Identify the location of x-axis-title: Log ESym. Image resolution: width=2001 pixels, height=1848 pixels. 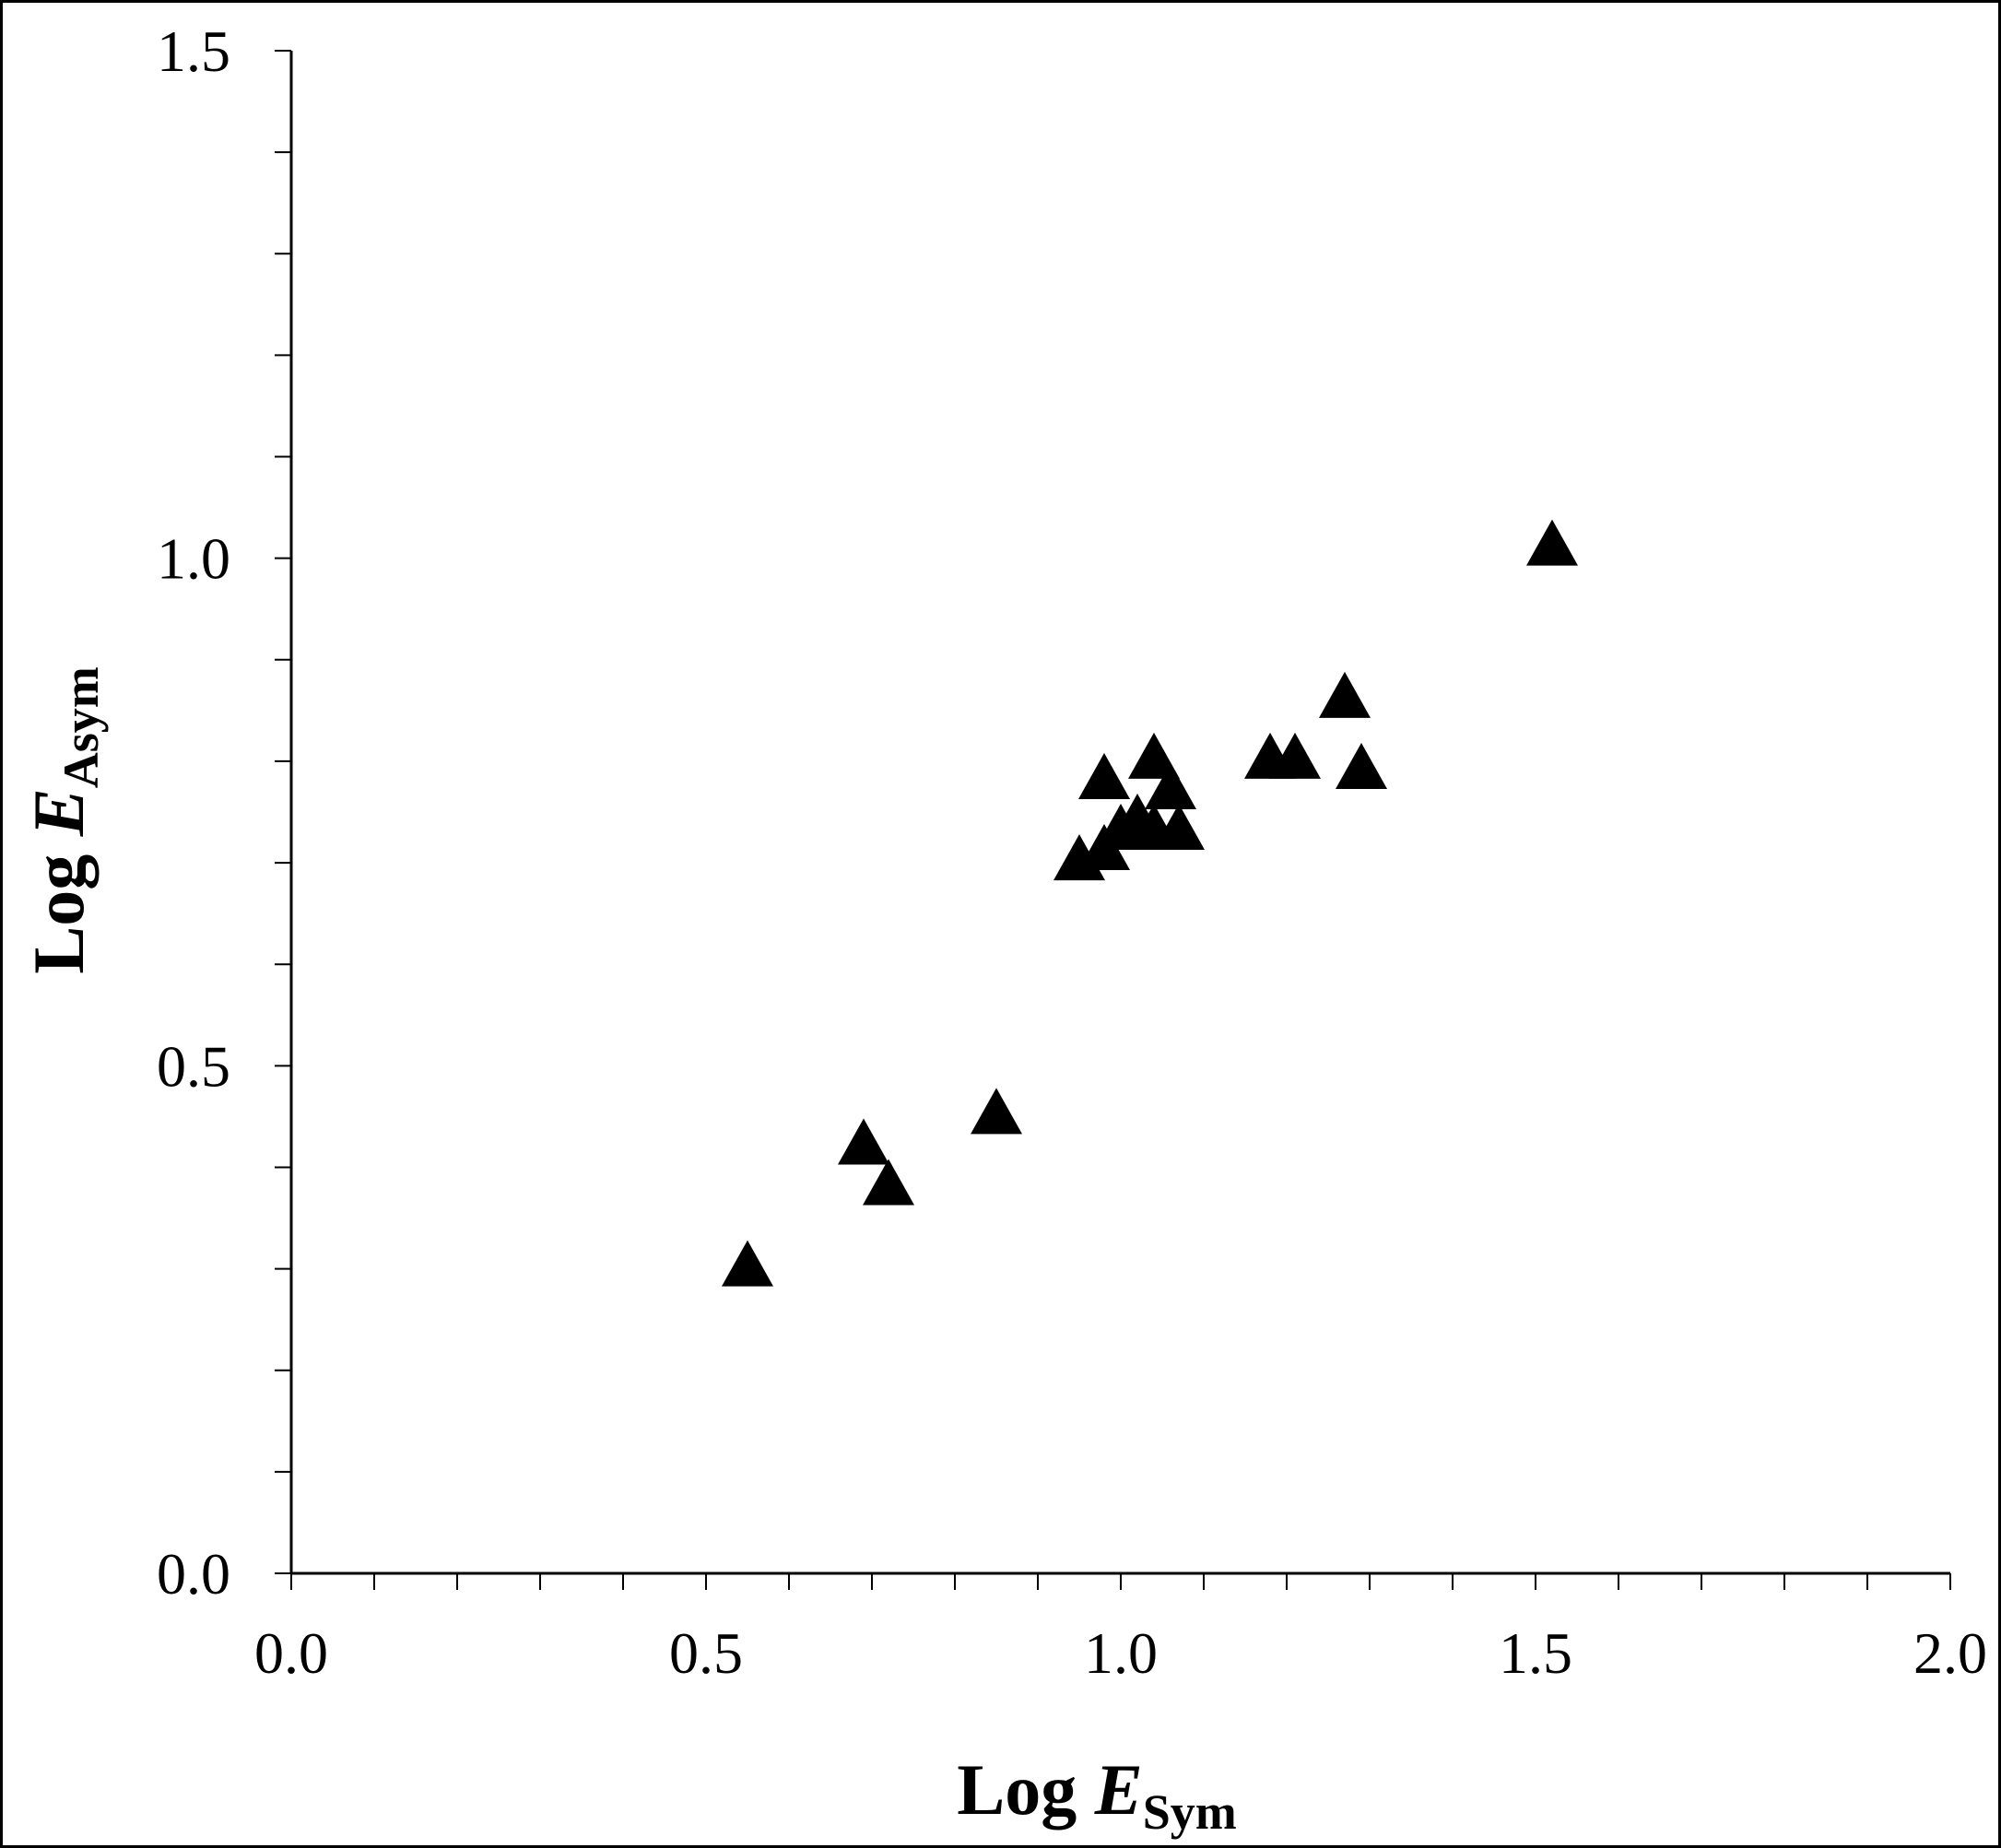
(1097, 1794).